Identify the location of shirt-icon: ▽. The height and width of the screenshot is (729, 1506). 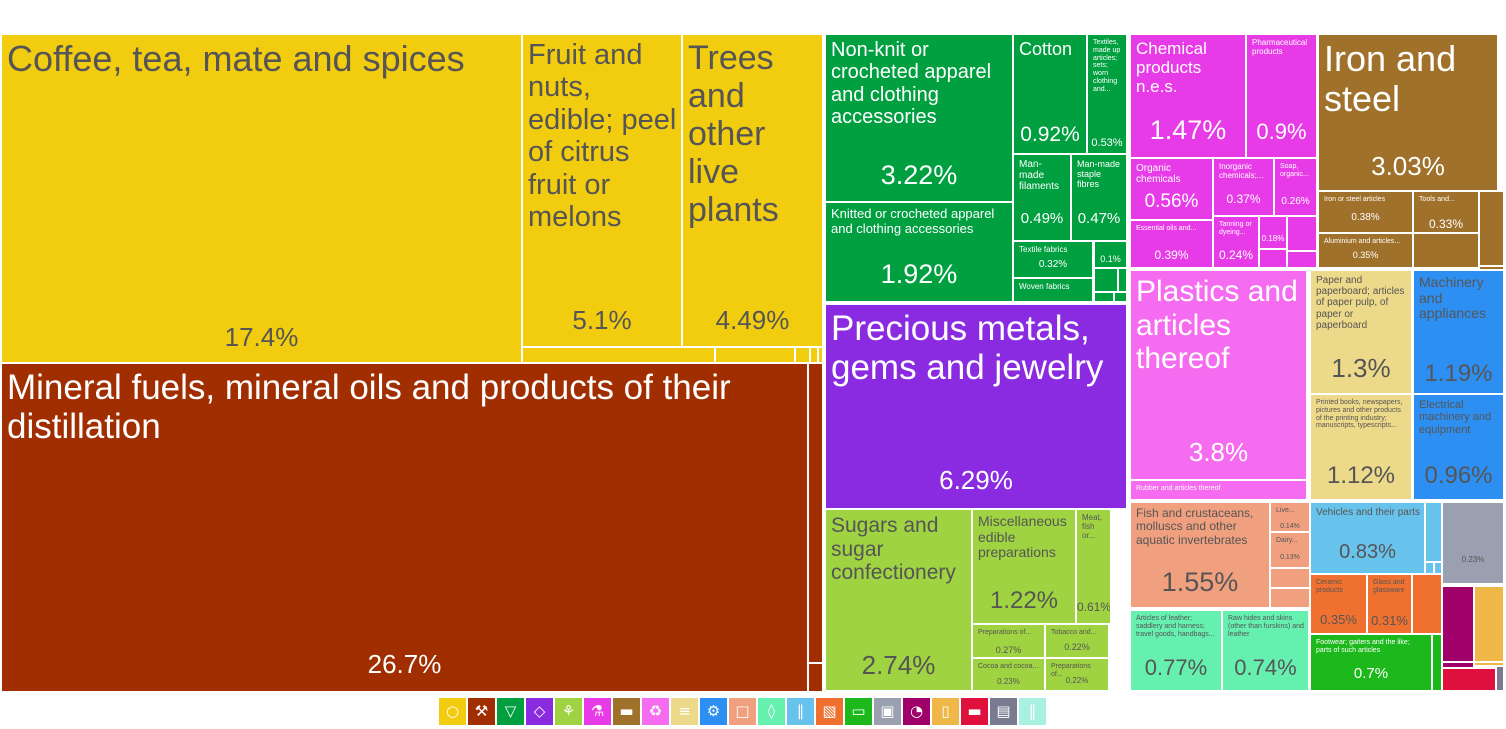
(510, 711).